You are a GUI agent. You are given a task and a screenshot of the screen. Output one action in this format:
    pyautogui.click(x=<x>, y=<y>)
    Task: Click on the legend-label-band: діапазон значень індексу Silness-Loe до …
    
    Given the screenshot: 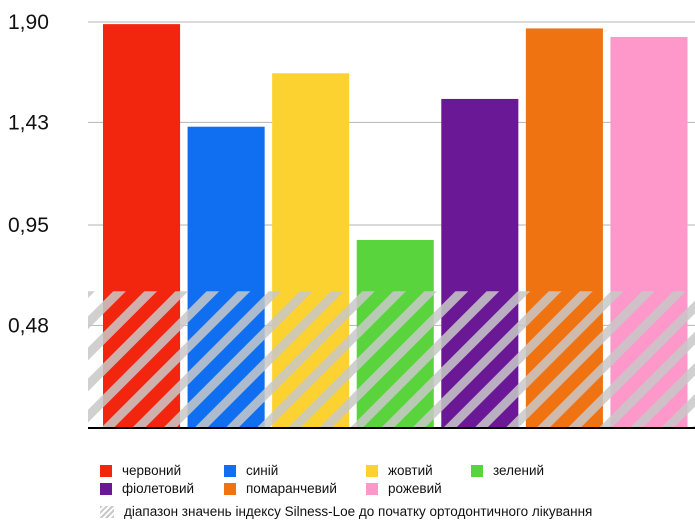 What is the action you would take?
    pyautogui.click(x=358, y=511)
    